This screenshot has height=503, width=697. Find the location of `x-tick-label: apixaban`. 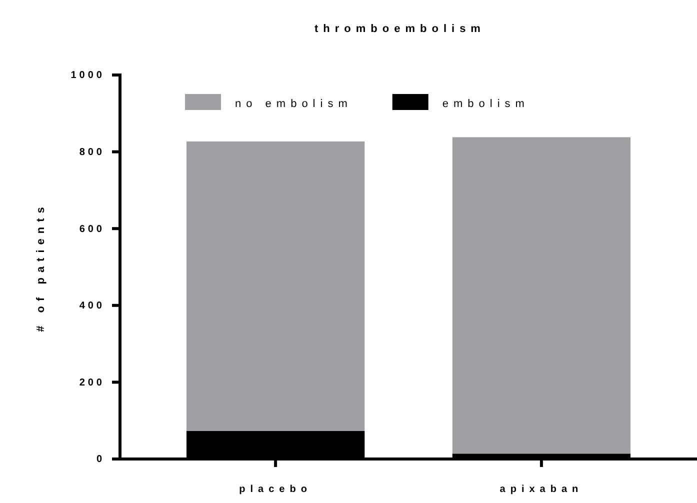

x-tick-label: apixaban is located at coordinates (542, 489).